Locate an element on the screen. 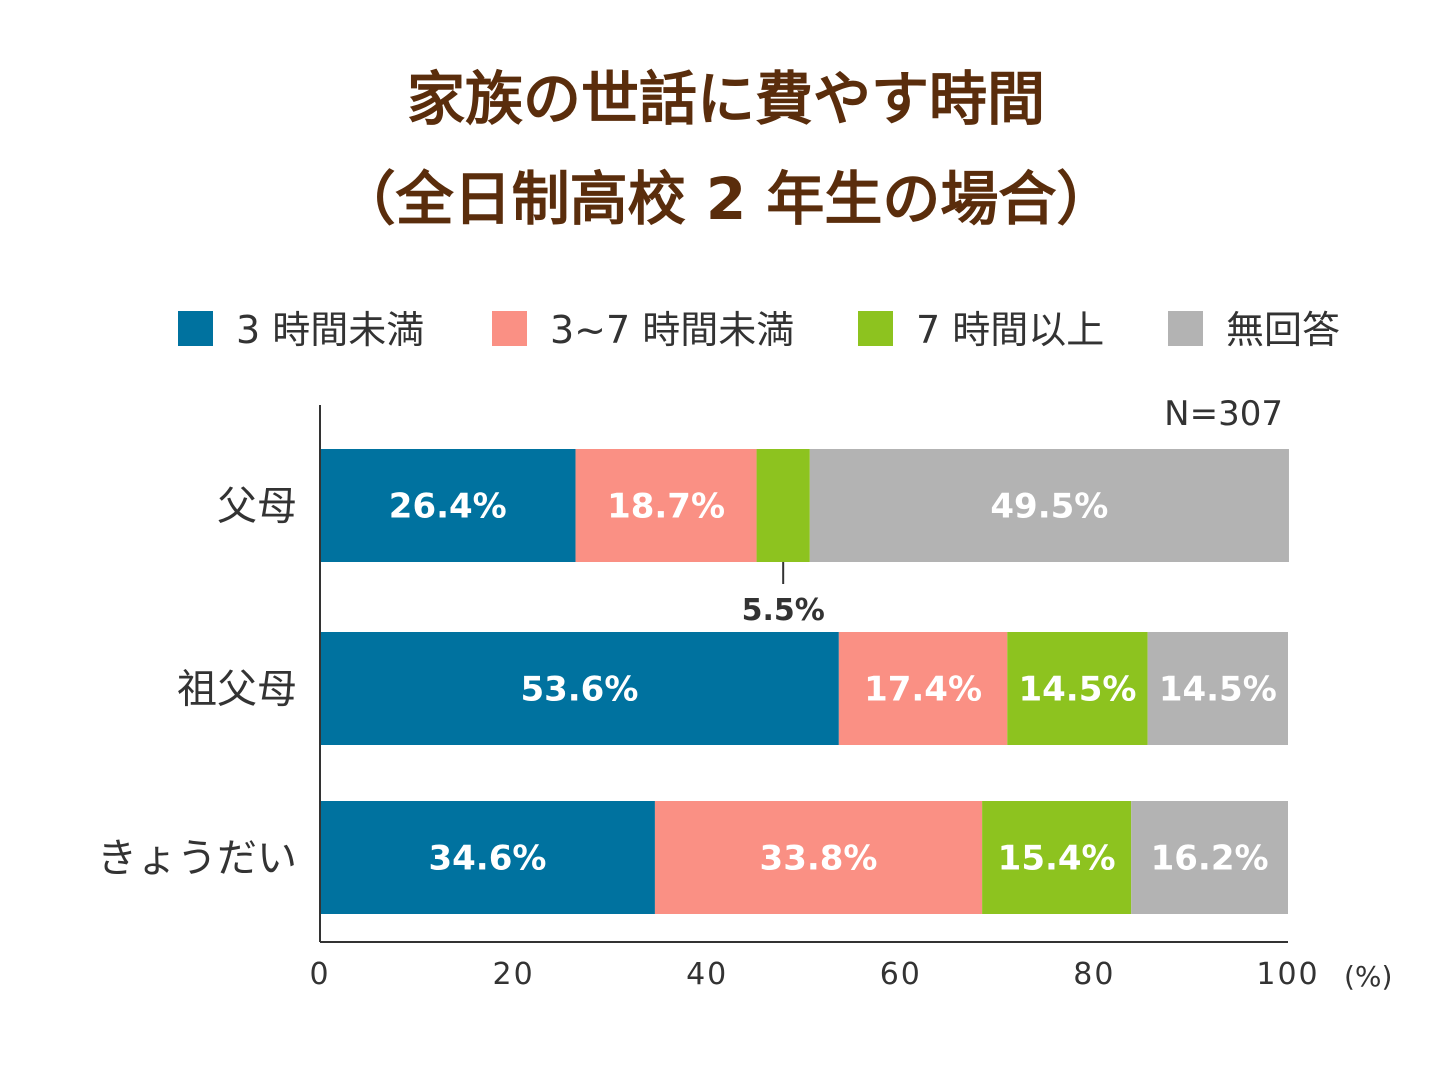 The height and width of the screenshot is (1089, 1452). chart-subtitle: （全日制高校 2 年生の場合） is located at coordinates (726, 199).